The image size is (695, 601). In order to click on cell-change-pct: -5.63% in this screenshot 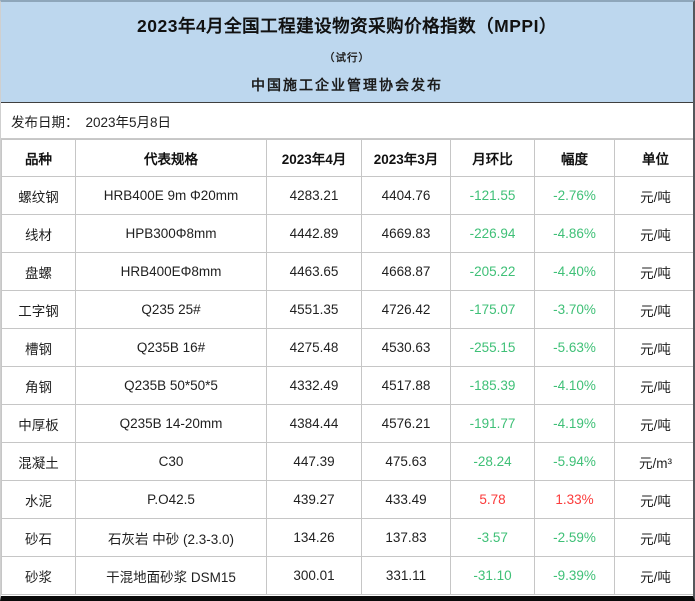, I will do `click(574, 347)`.